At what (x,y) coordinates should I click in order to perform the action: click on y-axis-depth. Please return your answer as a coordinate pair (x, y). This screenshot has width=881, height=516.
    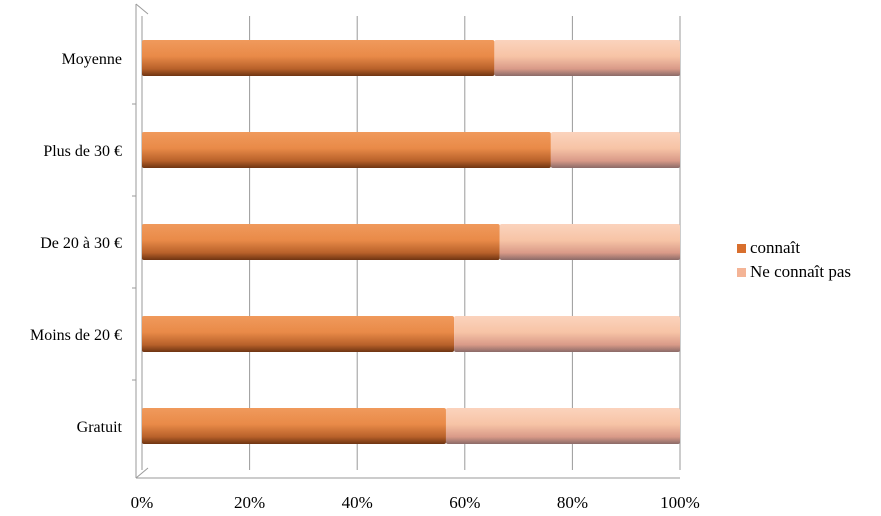
    Looking at the image, I should click on (142, 9).